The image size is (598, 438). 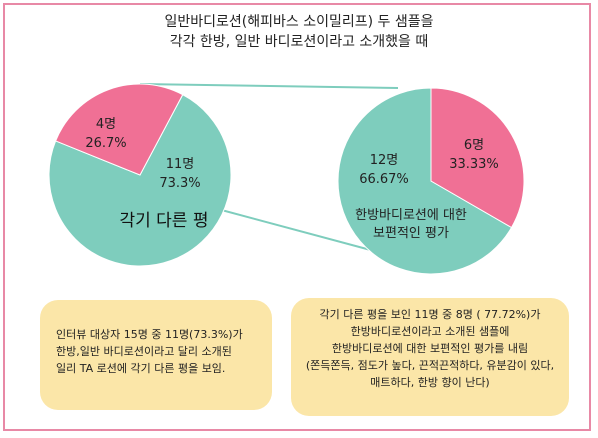 What do you see at coordinates (430, 365) in the screenshot?
I see `note-right-line-4: (쫀득쫀득, 점도가 높다, 끈적끈적하다, 유분감이 있다,` at bounding box center [430, 365].